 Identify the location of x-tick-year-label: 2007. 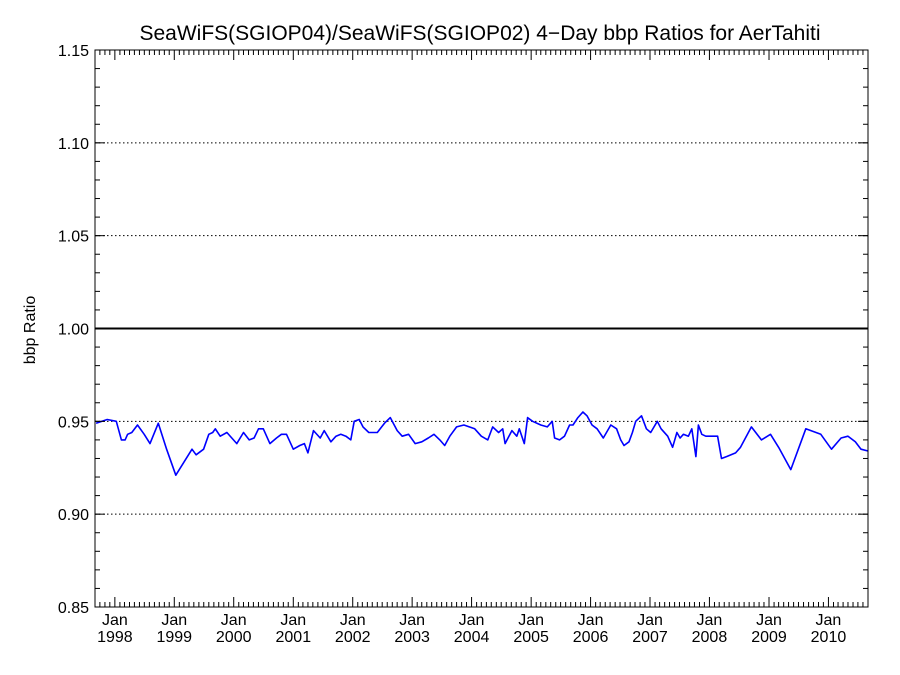
(650, 637).